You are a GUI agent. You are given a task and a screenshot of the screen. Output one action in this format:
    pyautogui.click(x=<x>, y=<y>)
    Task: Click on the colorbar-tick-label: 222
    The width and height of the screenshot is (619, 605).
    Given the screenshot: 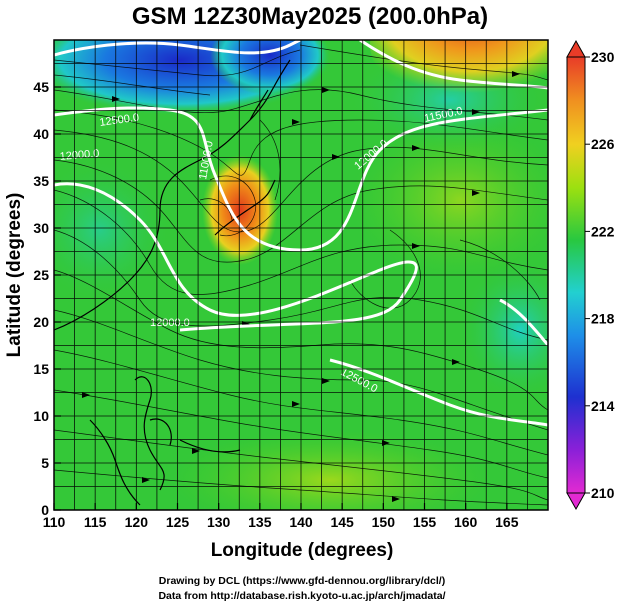 What is the action you would take?
    pyautogui.click(x=603, y=231)
    